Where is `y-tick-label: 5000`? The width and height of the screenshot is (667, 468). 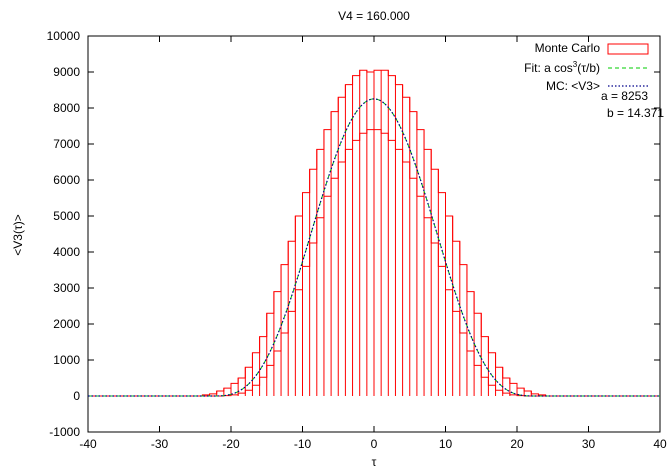
y-tick-label: 5000 is located at coordinates (66, 216).